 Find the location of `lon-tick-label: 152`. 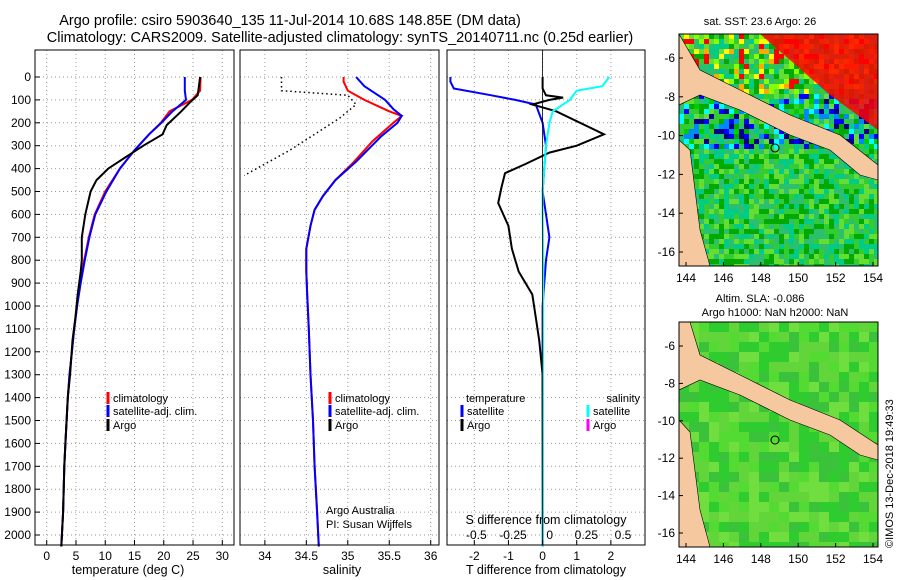

lon-tick-label: 152 is located at coordinates (836, 559).